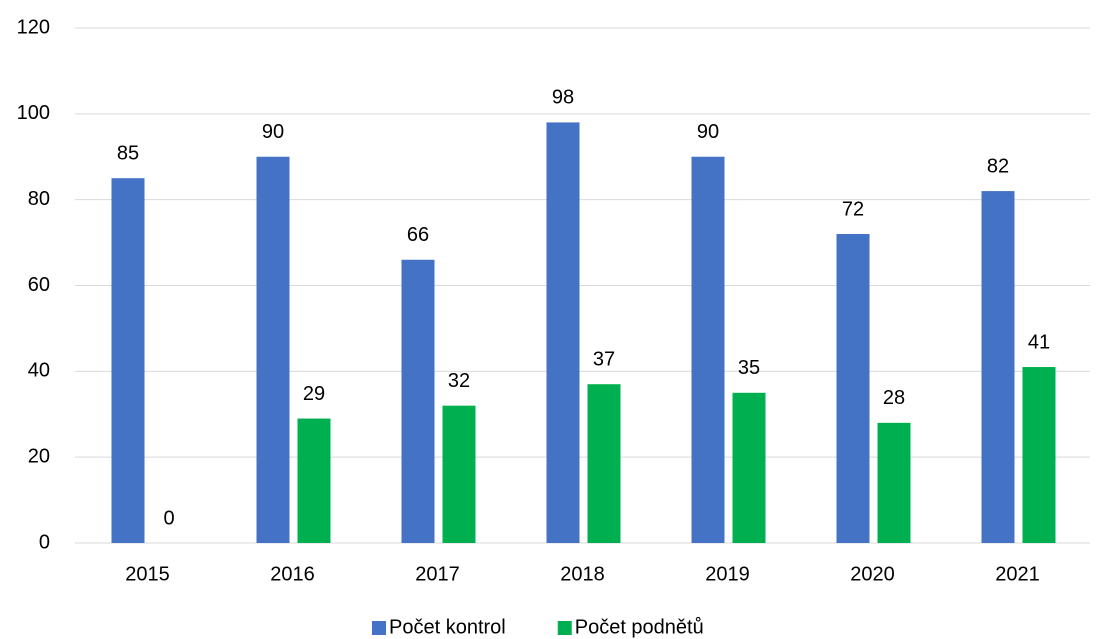  What do you see at coordinates (39, 371) in the screenshot?
I see `y-tick-label: 40` at bounding box center [39, 371].